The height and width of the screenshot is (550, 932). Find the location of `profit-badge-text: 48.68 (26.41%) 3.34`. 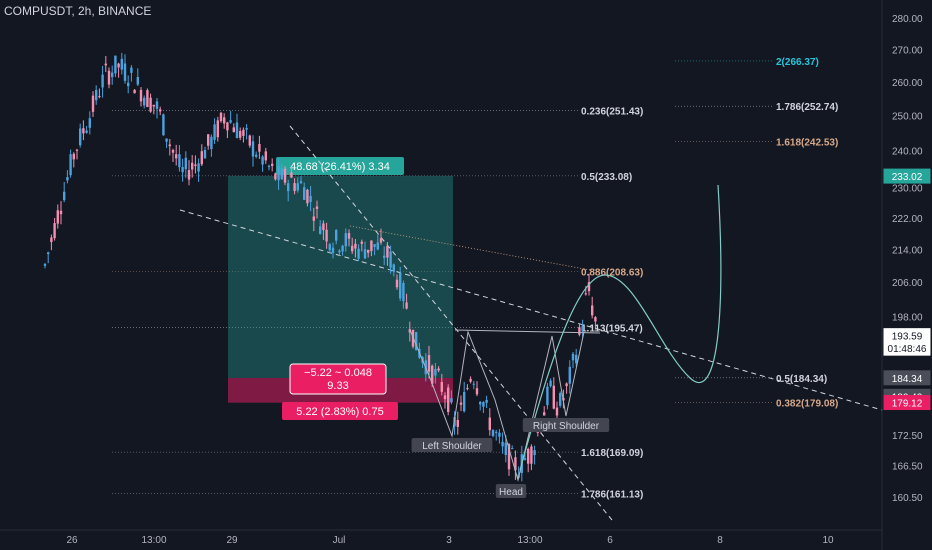

profit-badge-text: 48.68 (26.41%) 3.34 is located at coordinates (340, 167).